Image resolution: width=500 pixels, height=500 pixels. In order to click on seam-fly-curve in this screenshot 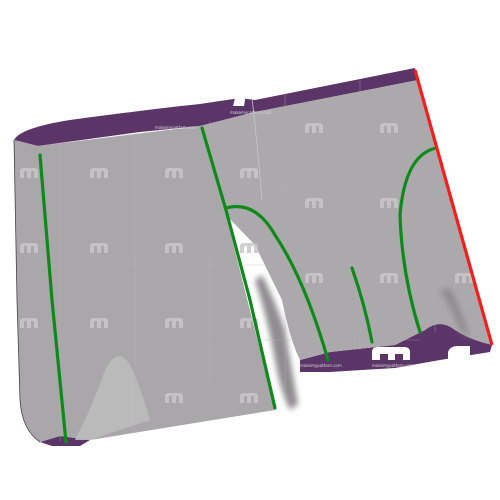, I will do `click(277, 283)`.